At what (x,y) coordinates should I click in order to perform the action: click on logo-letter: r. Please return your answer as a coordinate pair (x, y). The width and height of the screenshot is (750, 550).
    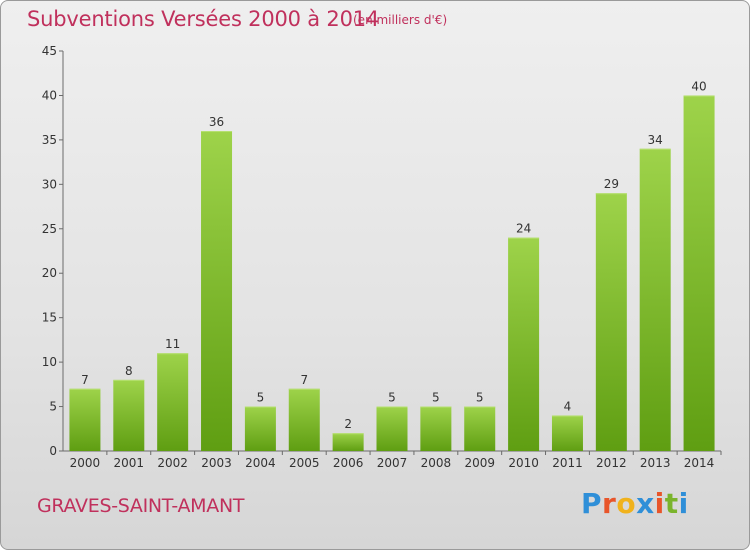
    Looking at the image, I should click on (609, 503).